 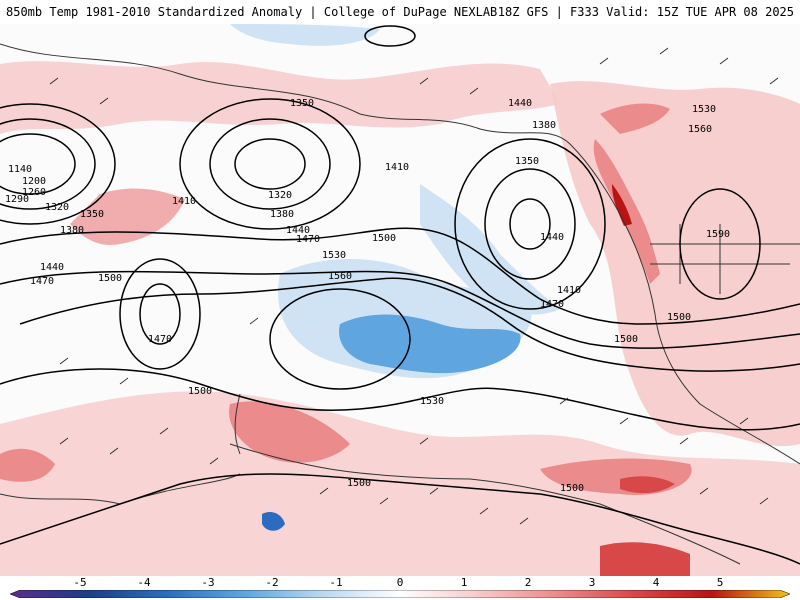 What do you see at coordinates (272, 582) in the screenshot?
I see `colorbar-tick: -2` at bounding box center [272, 582].